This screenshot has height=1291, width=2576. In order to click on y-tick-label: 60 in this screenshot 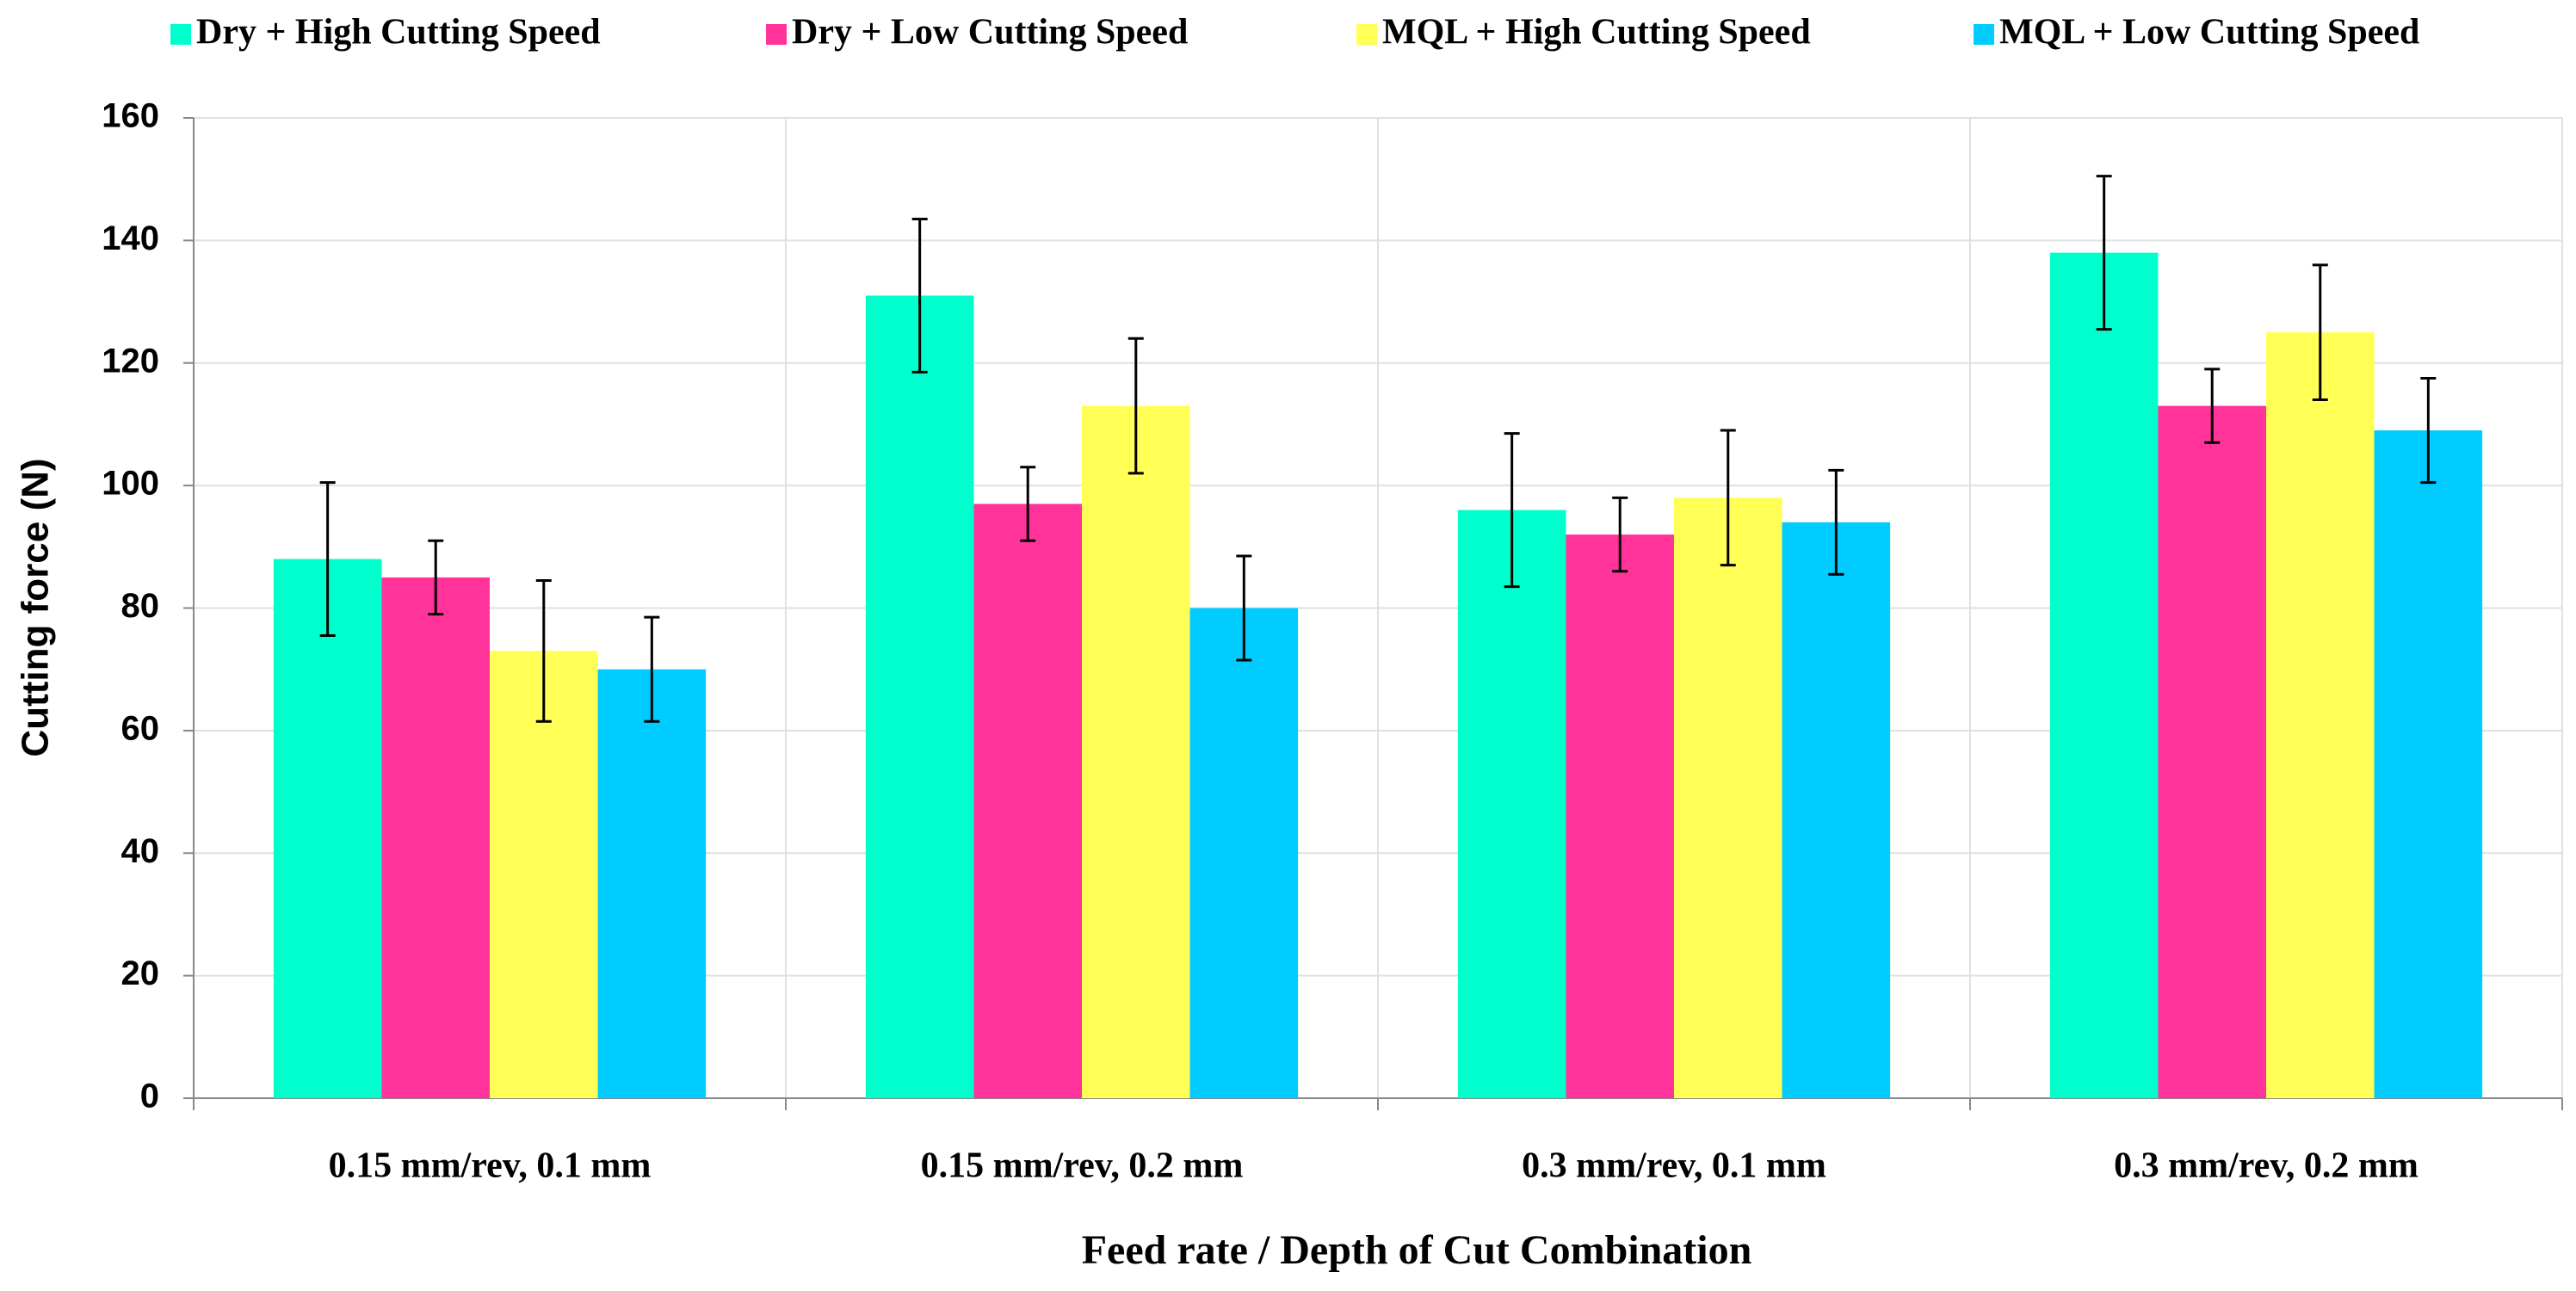, I will do `click(140, 728)`.